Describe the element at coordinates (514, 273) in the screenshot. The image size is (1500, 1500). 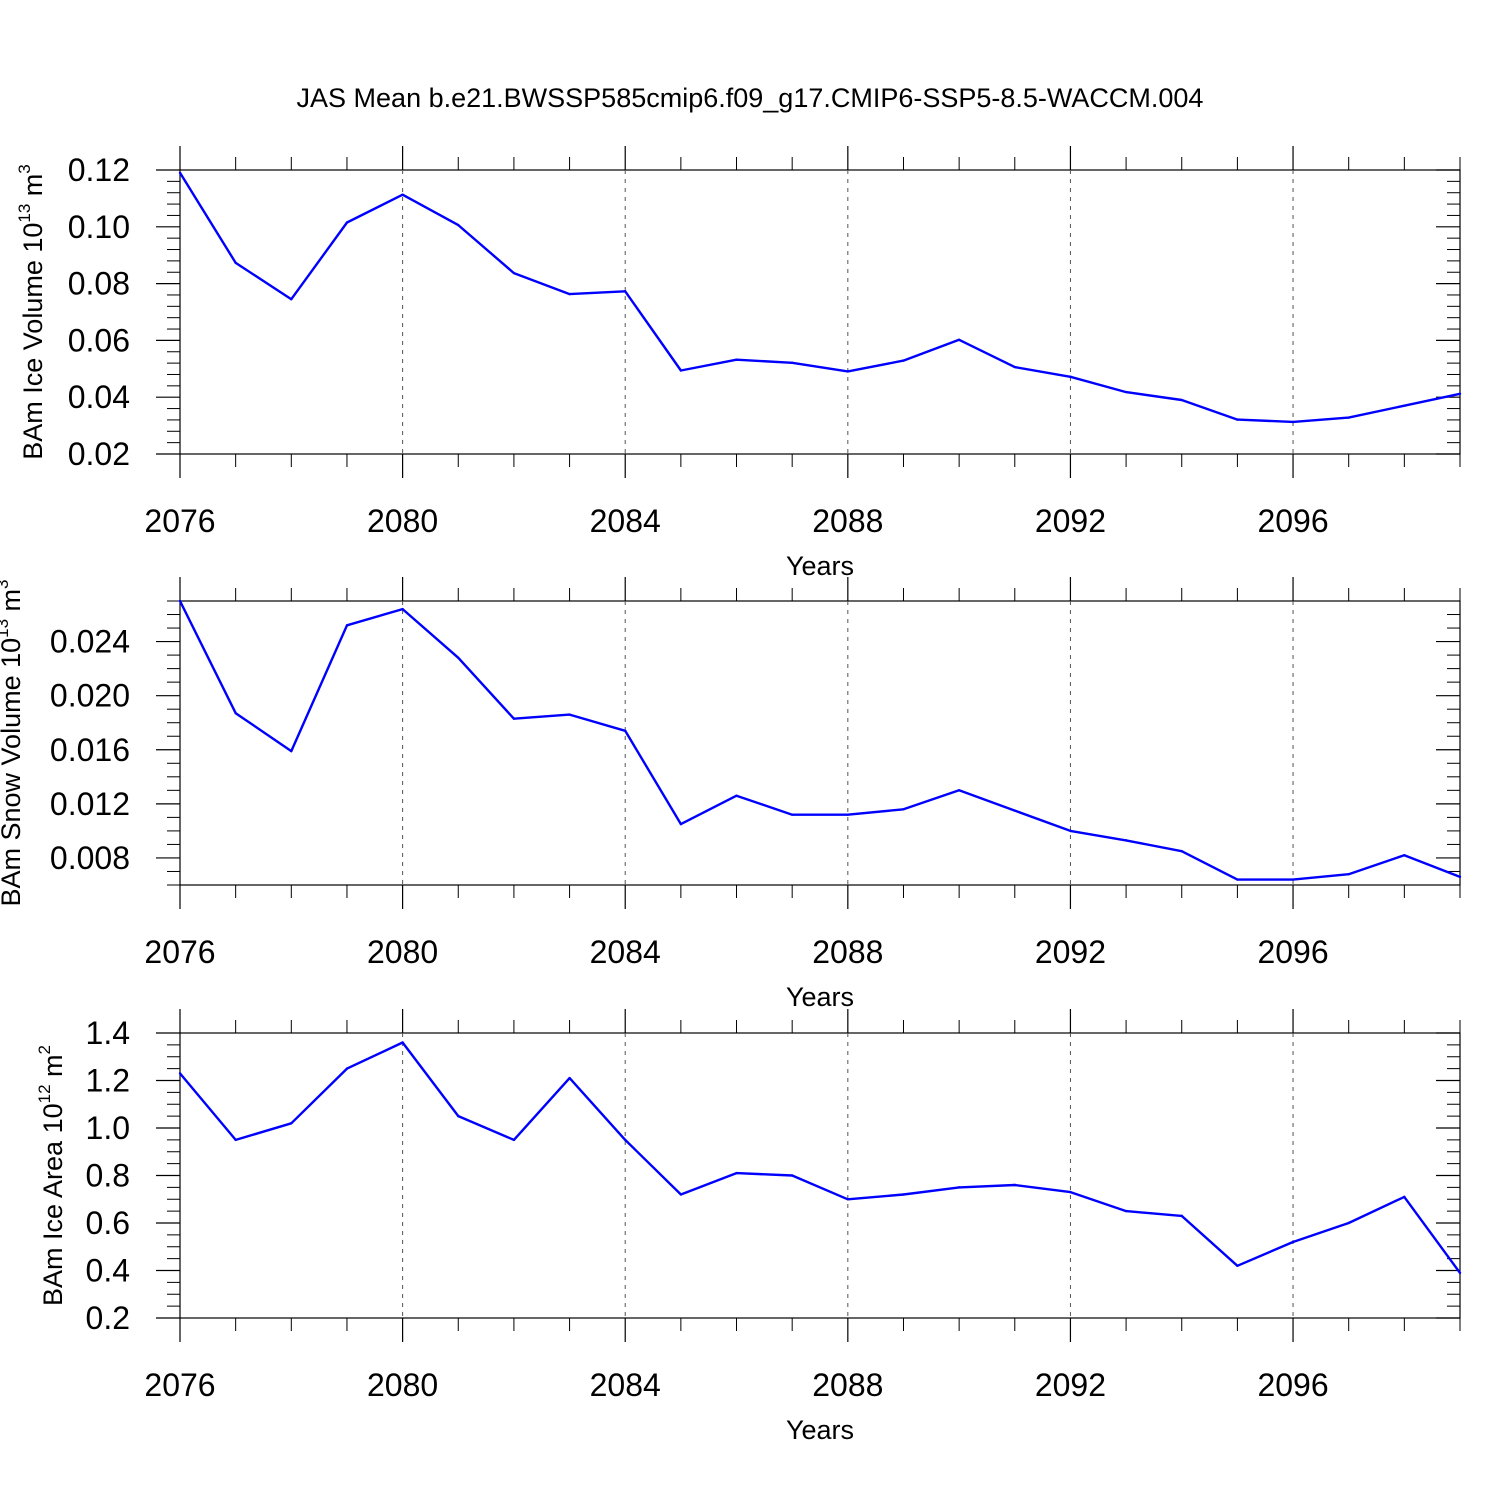
I see `data-point-2082` at that location.